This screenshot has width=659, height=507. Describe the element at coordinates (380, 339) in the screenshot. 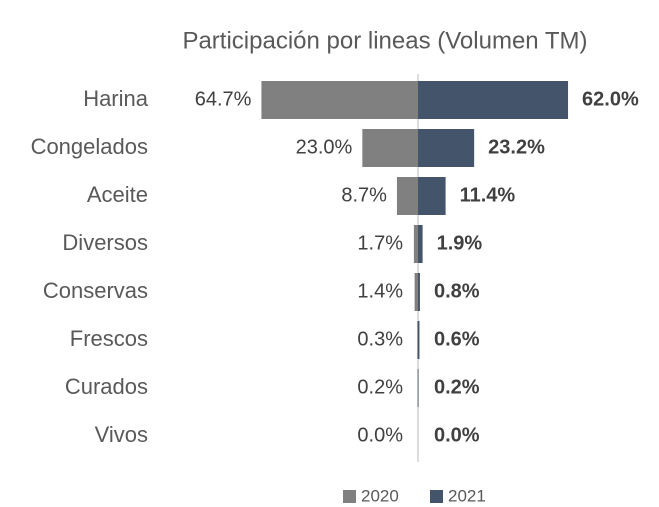

I see `value-label-2020: 0.3%` at that location.